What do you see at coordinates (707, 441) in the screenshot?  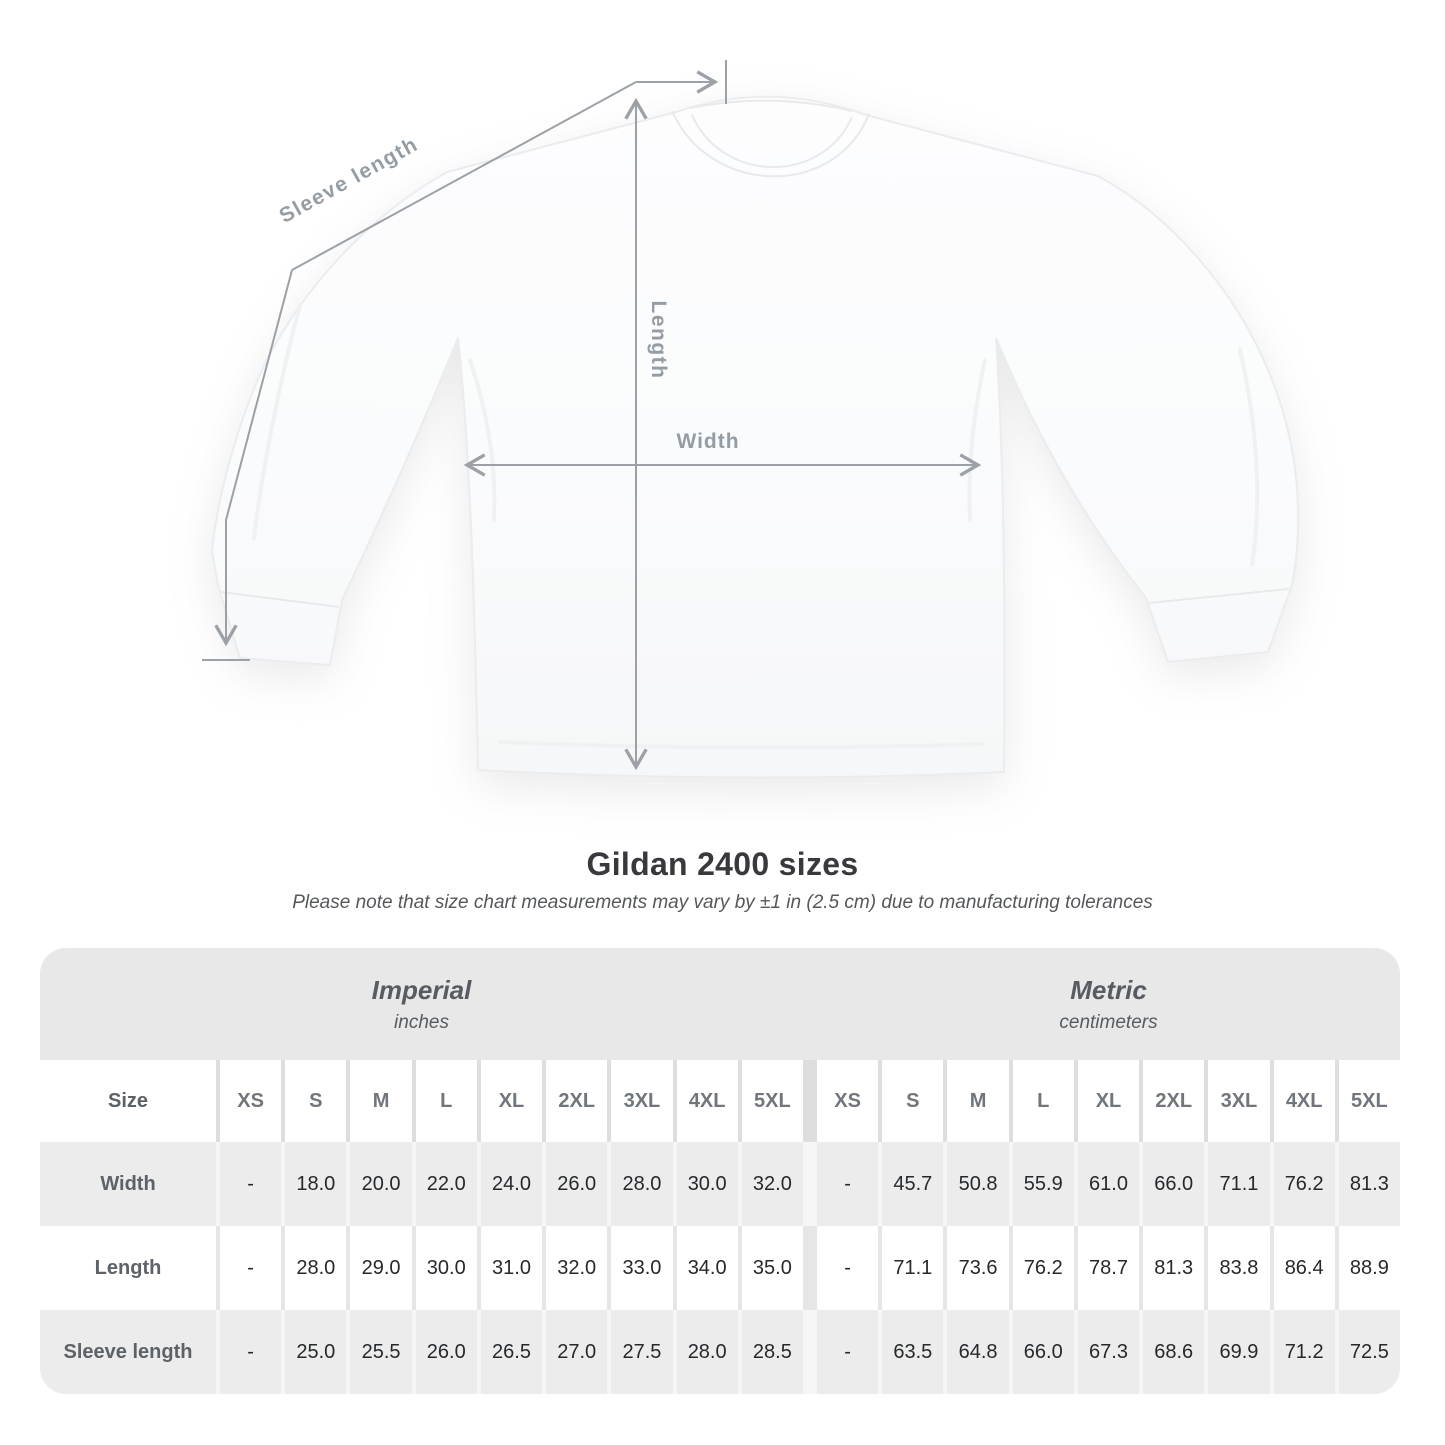 I see `width-label: Width` at bounding box center [707, 441].